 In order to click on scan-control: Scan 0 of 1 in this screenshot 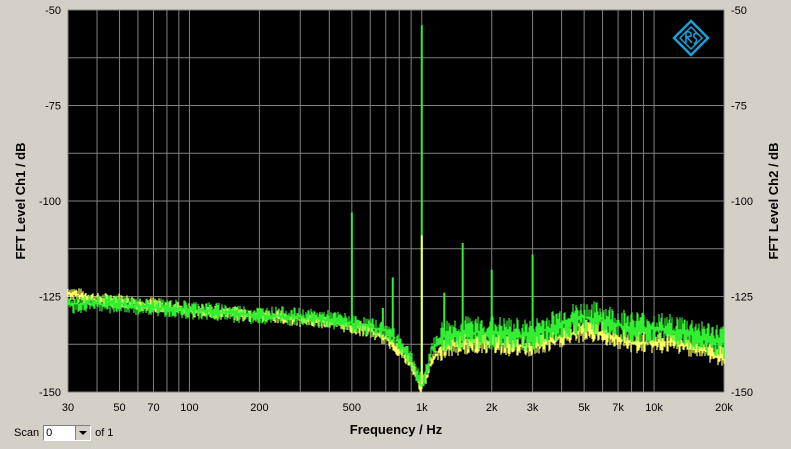, I will do `click(63, 433)`.